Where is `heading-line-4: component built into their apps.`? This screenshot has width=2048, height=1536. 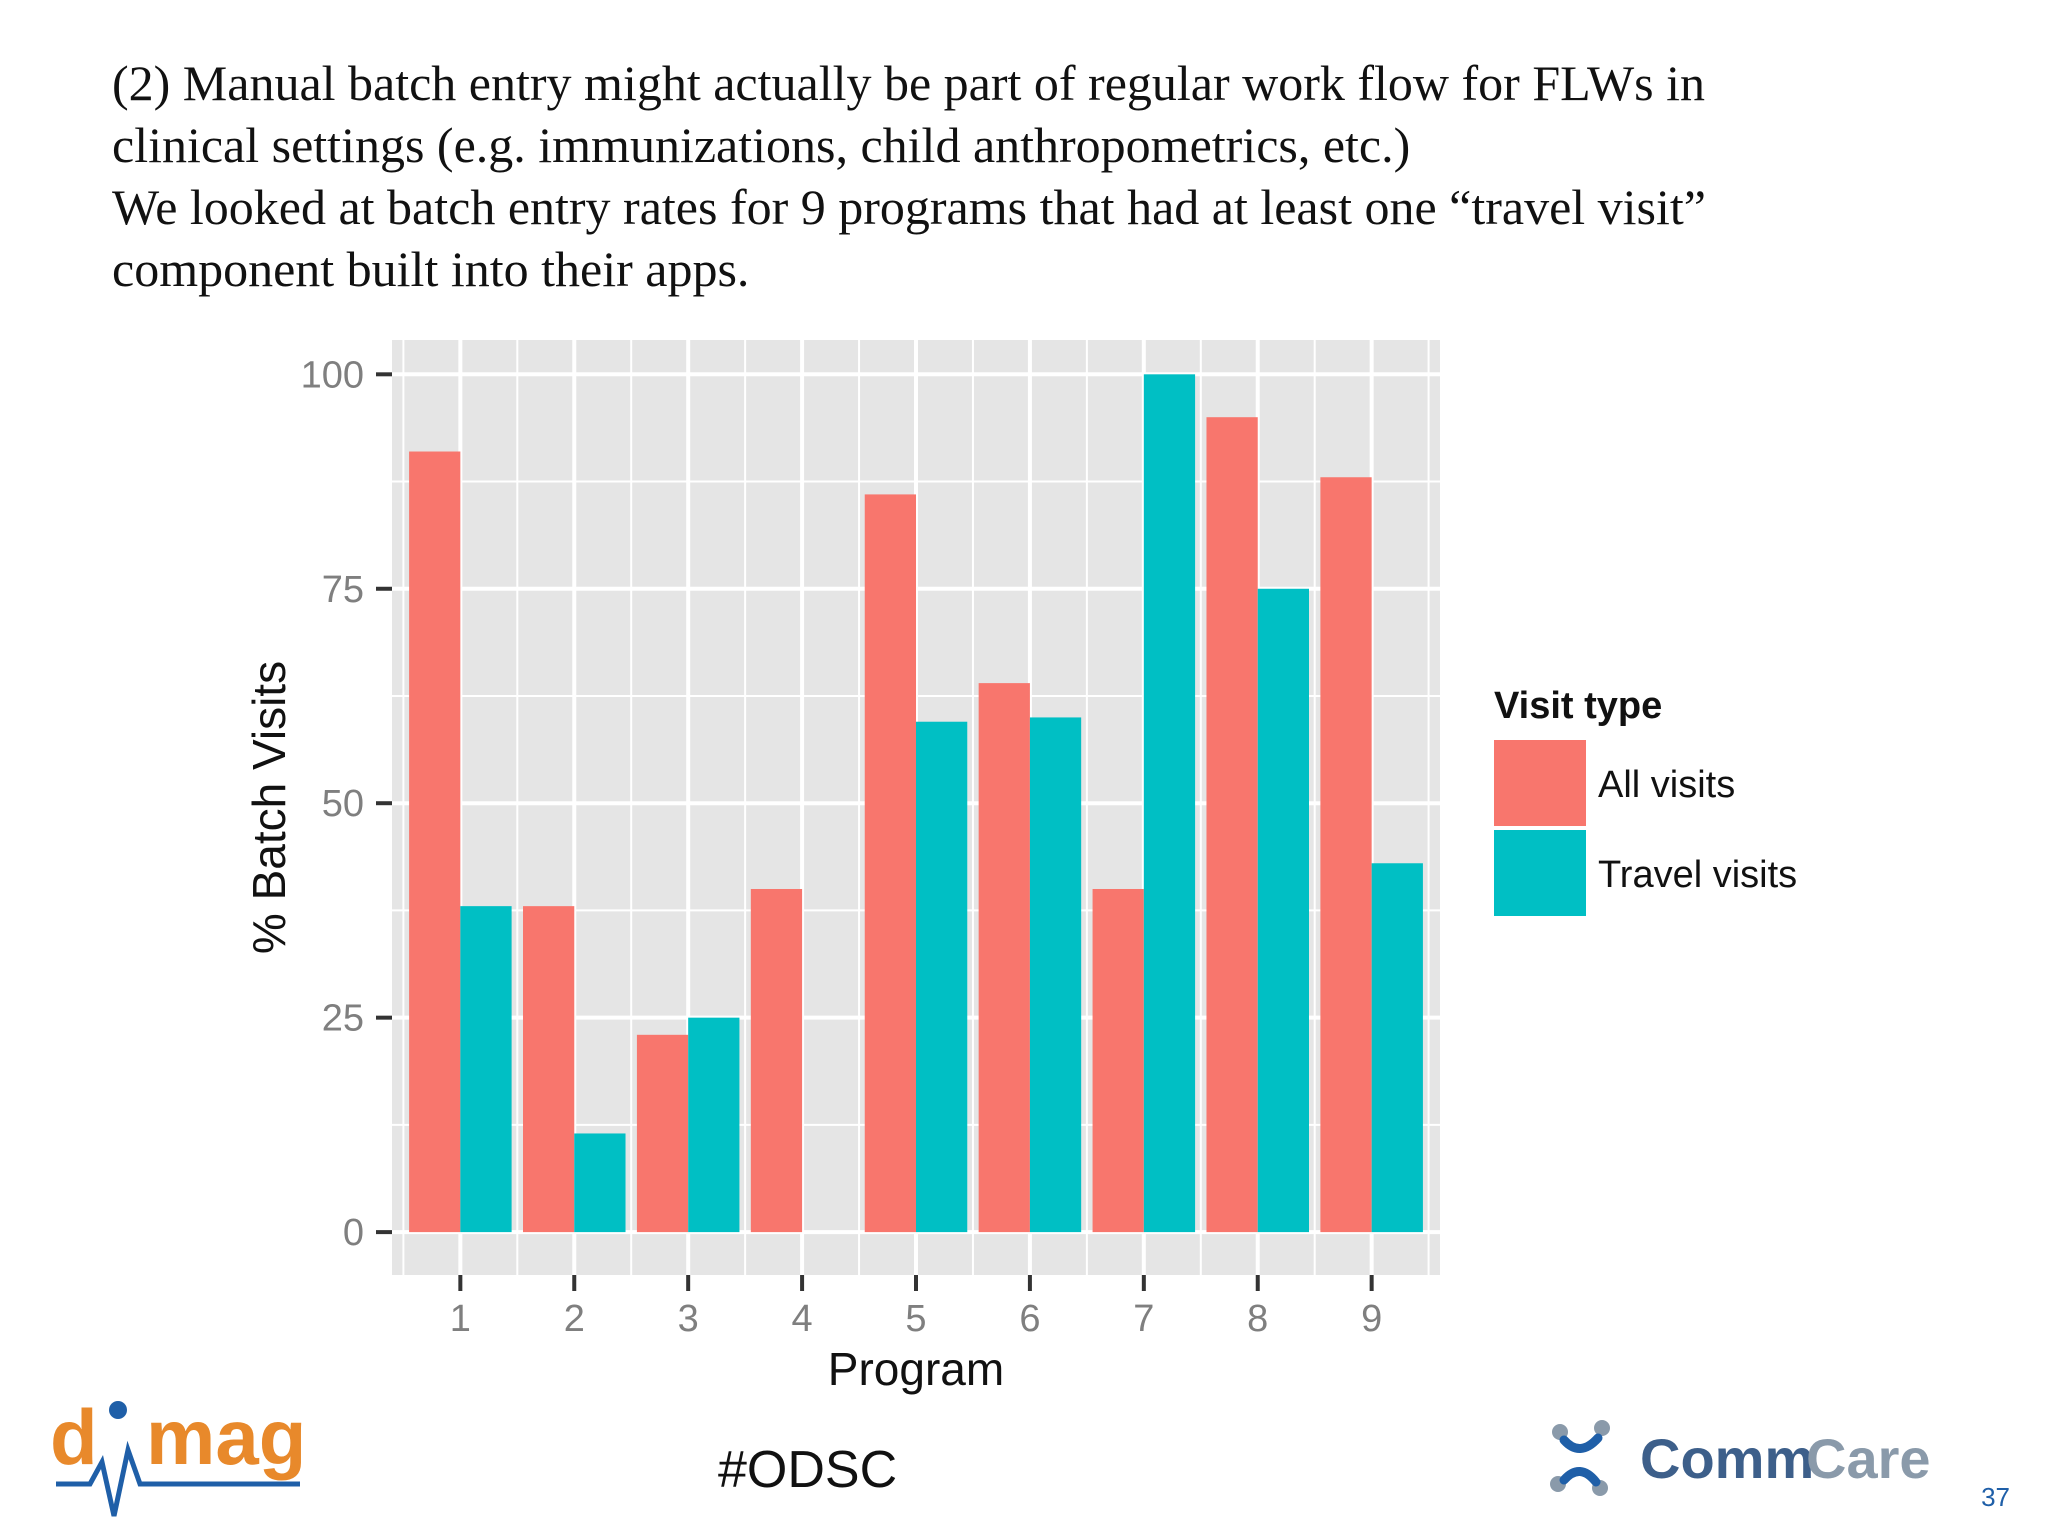 heading-line-4: component built into their apps. is located at coordinates (431, 269).